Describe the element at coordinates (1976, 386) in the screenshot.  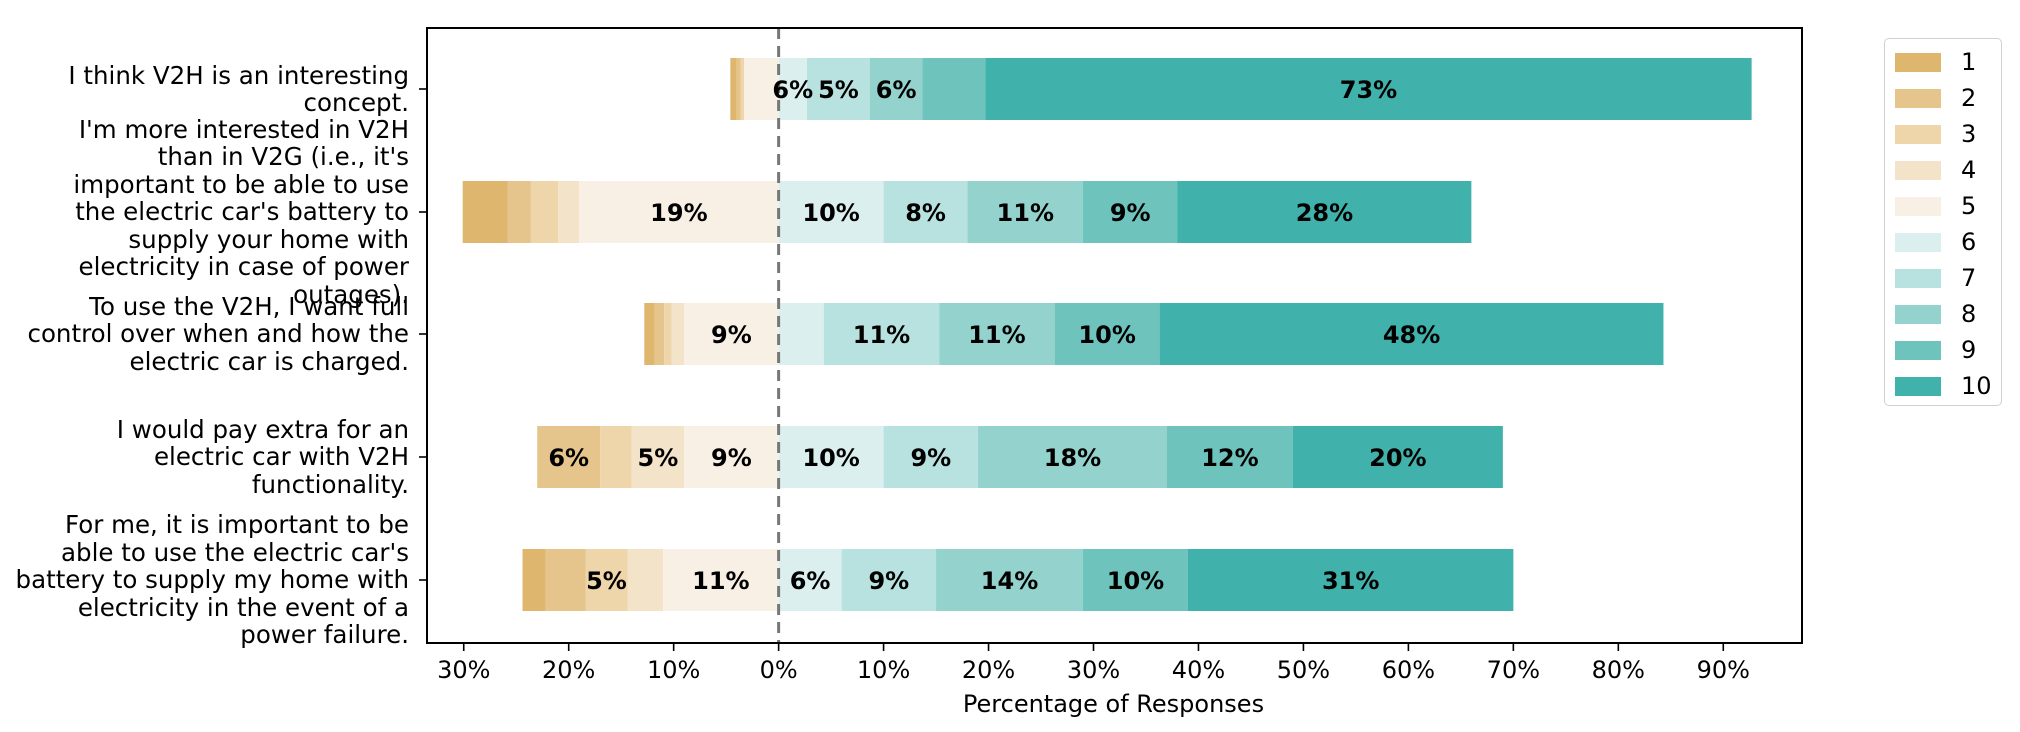
I see `legend-label: 10` at that location.